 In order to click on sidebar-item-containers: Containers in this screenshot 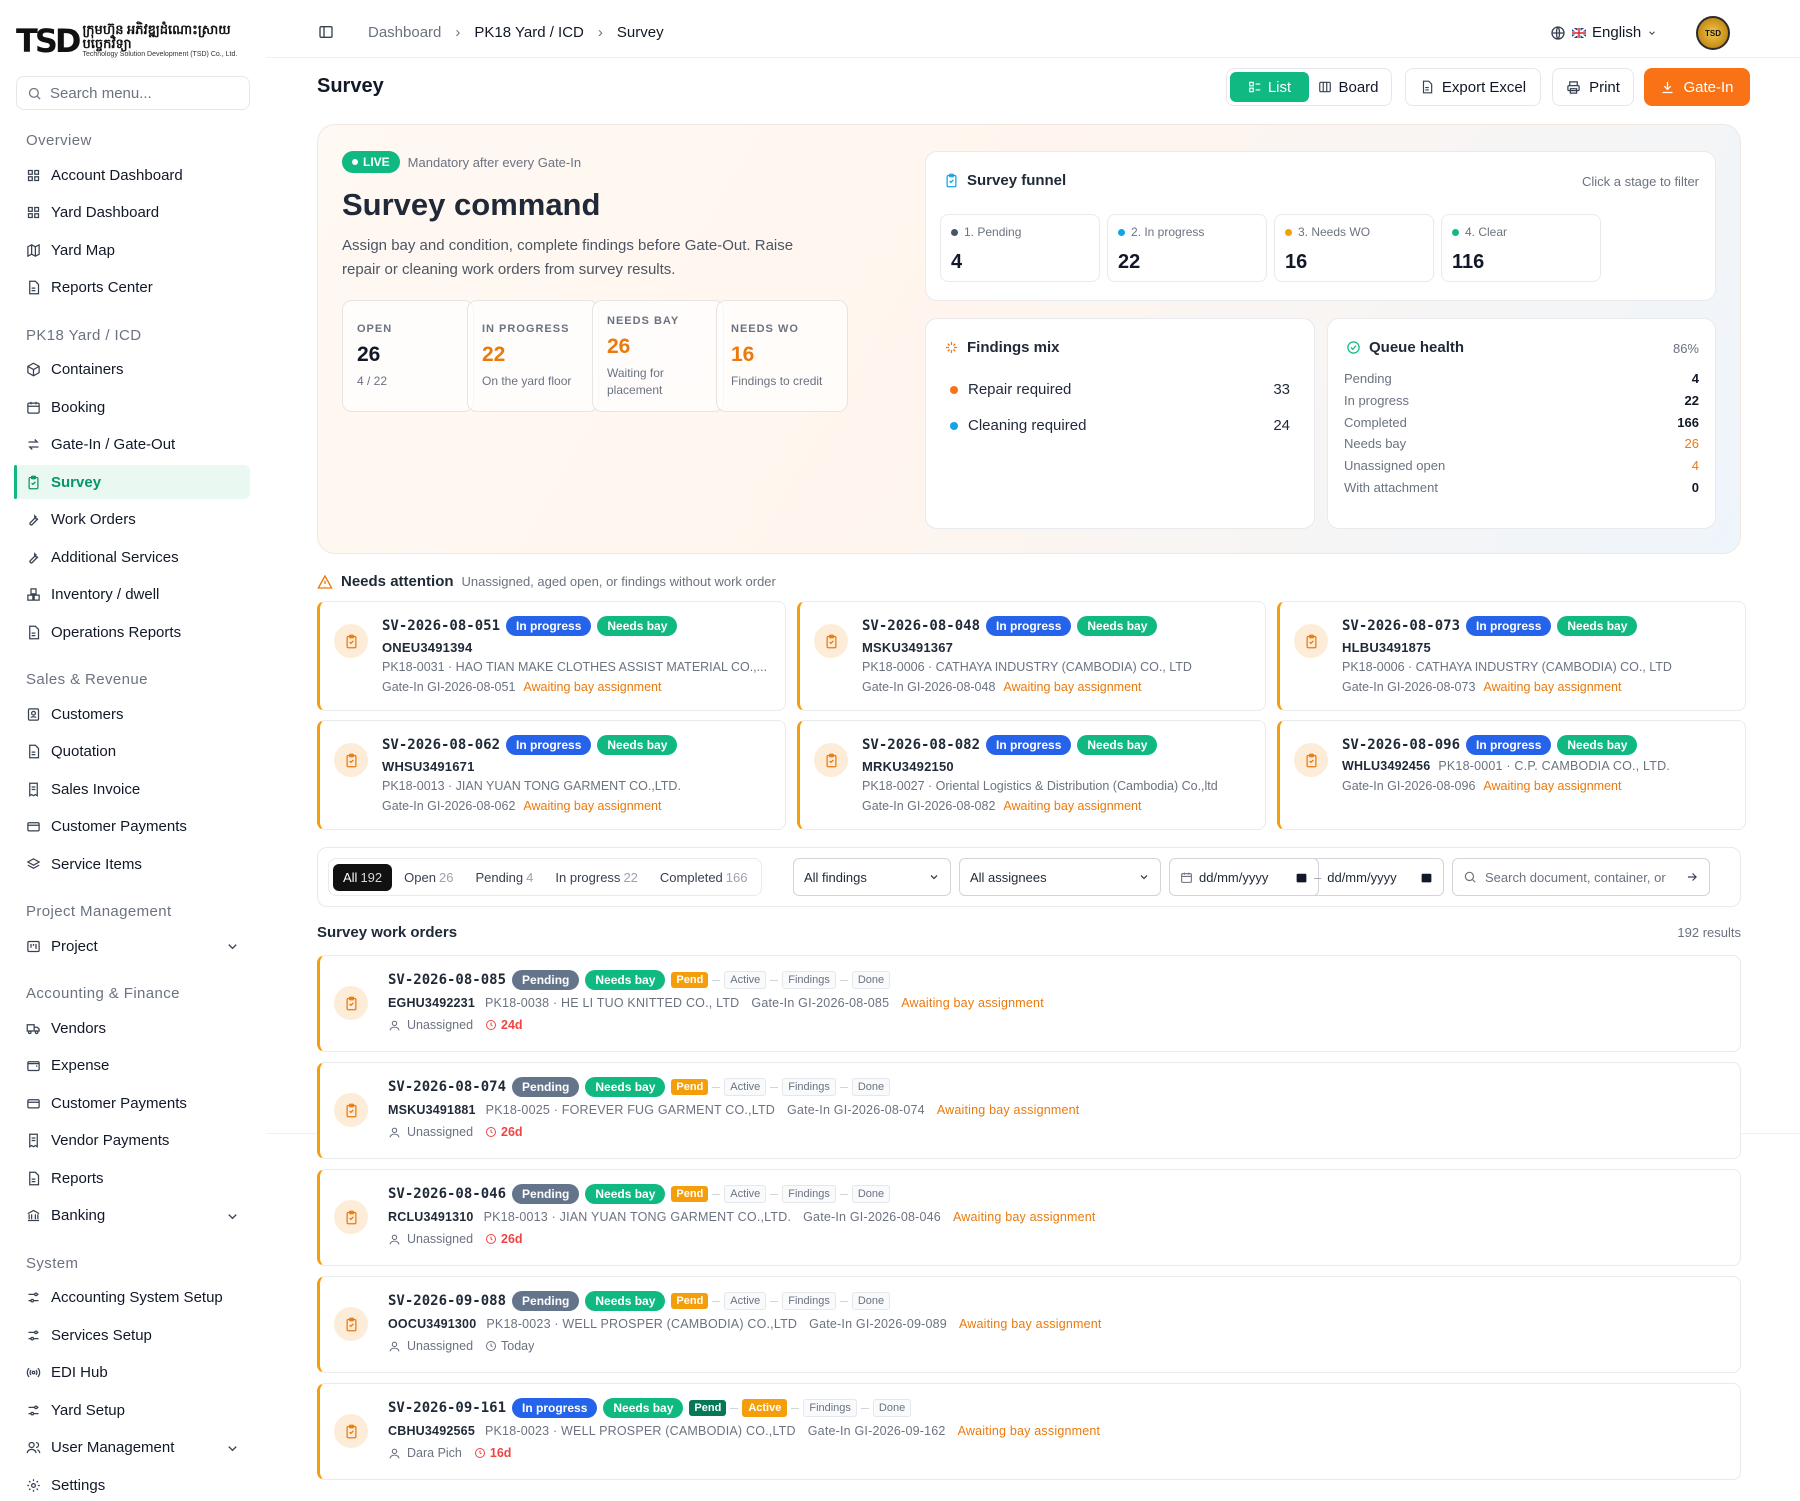, I will do `click(133, 370)`.